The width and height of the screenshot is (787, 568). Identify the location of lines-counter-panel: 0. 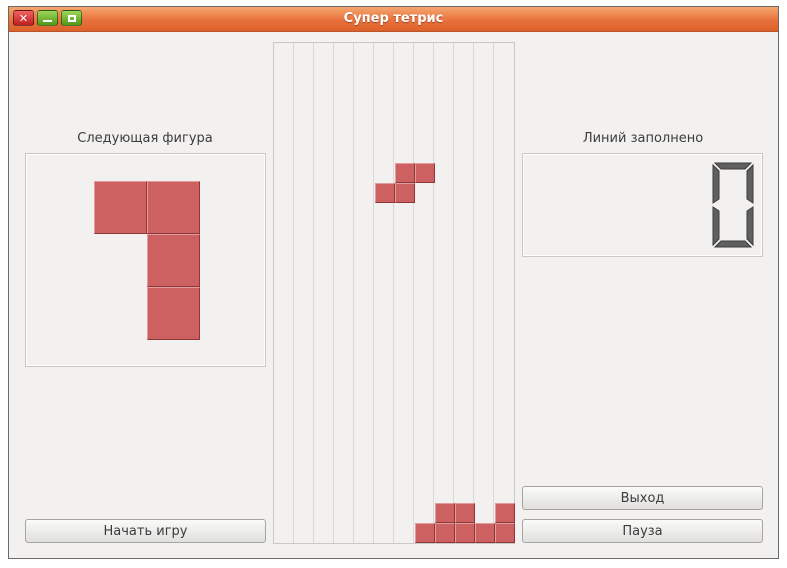
(642, 205).